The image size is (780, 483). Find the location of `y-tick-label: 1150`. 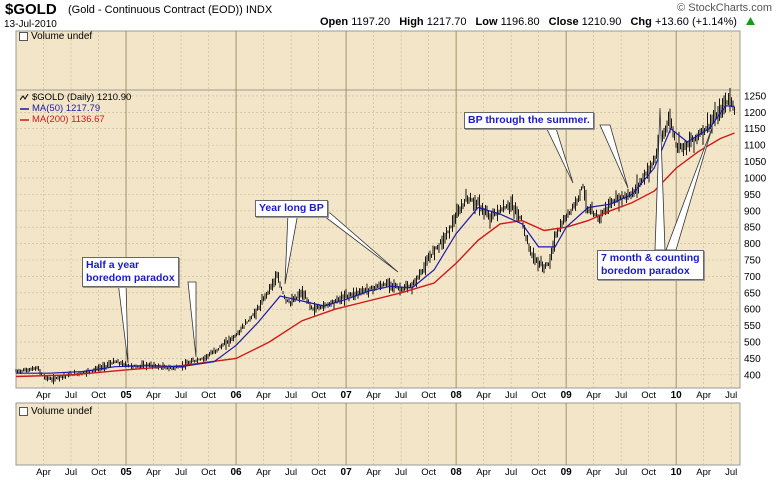

y-tick-label: 1150 is located at coordinates (755, 129).